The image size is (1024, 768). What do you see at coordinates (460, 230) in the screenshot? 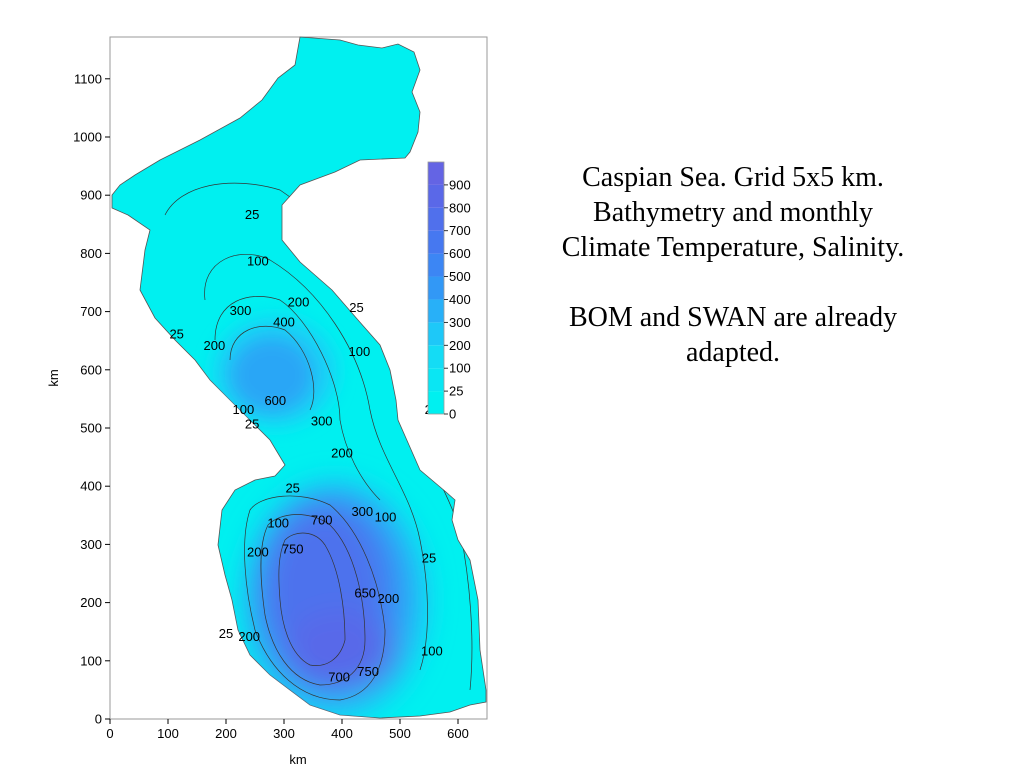
I see `colorbar-label: 700` at bounding box center [460, 230].